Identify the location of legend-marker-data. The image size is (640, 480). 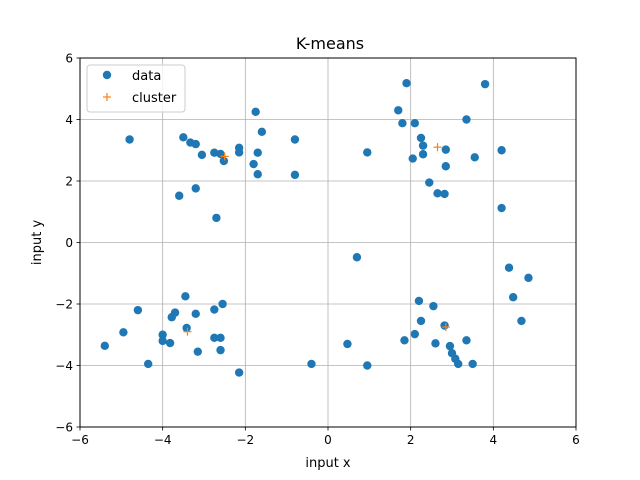
(107, 75).